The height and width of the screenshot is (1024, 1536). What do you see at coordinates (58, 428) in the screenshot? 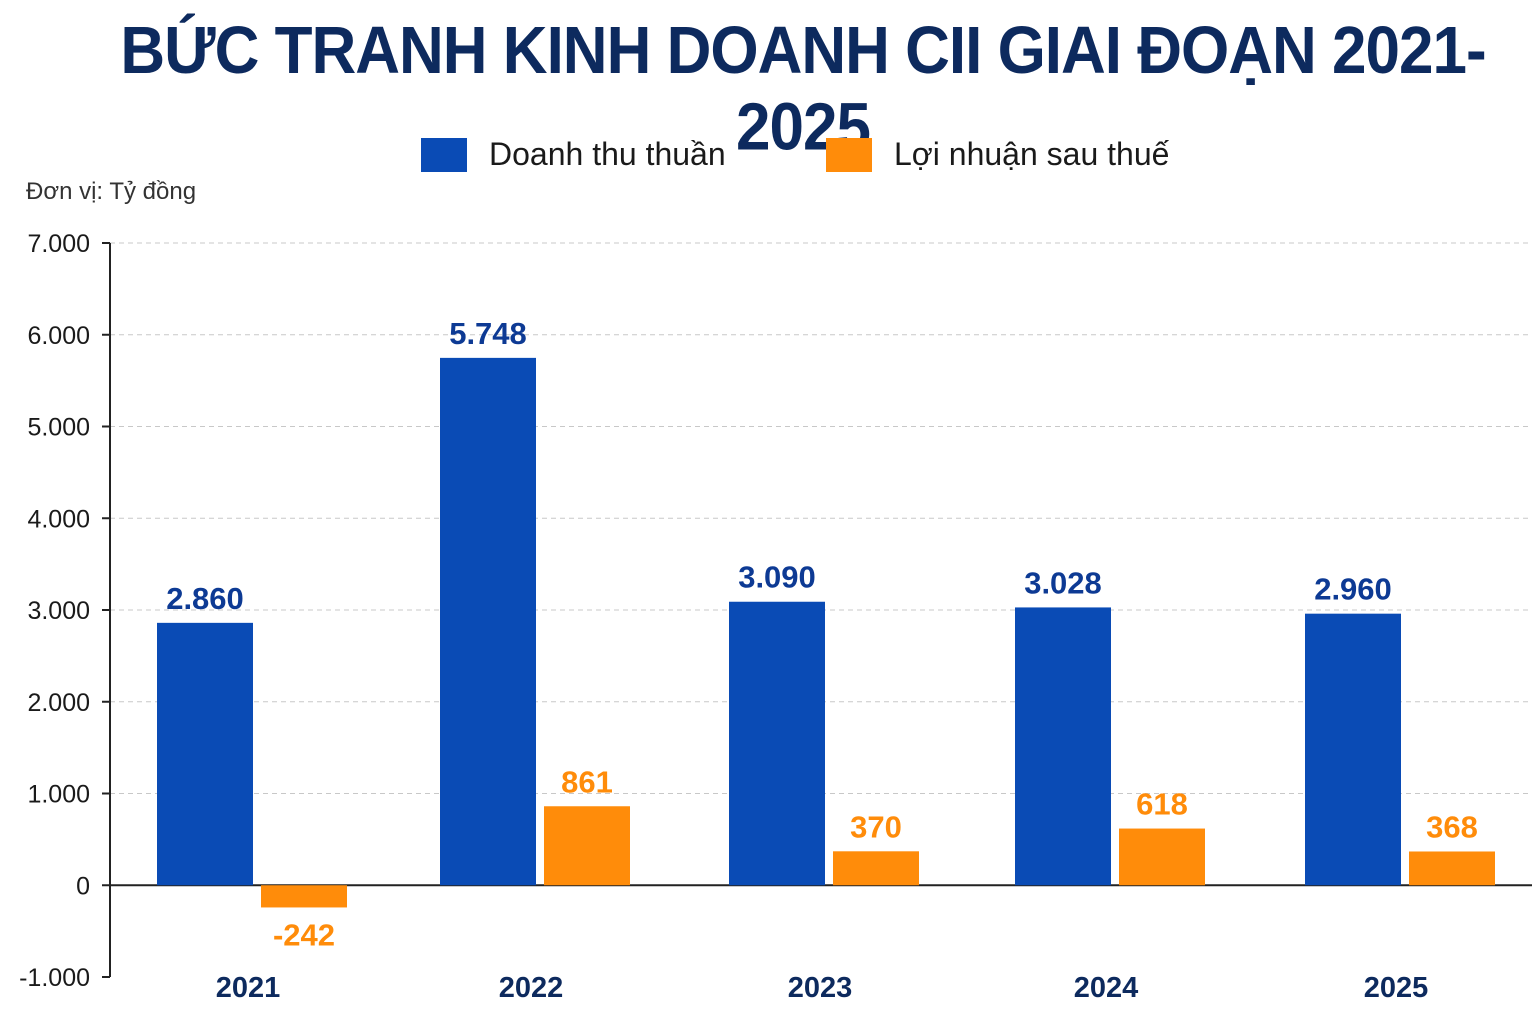
I see `y-tick-label: 5.000` at bounding box center [58, 428].